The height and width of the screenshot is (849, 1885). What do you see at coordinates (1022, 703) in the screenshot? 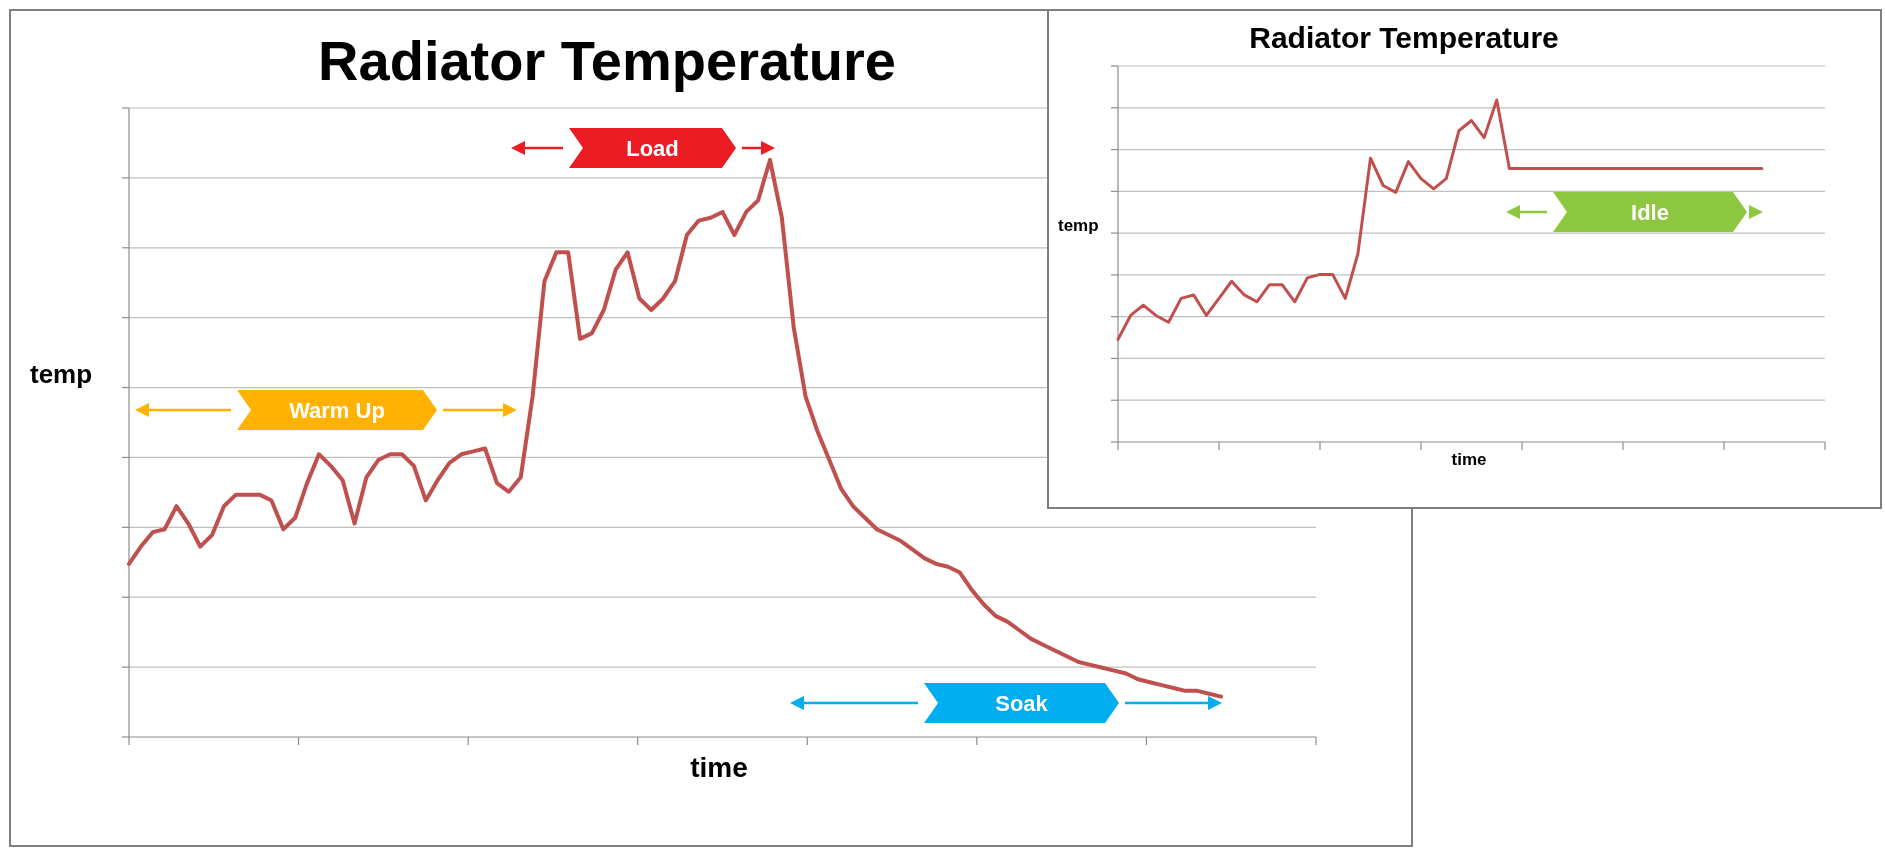
I see `annotation: Soak` at bounding box center [1022, 703].